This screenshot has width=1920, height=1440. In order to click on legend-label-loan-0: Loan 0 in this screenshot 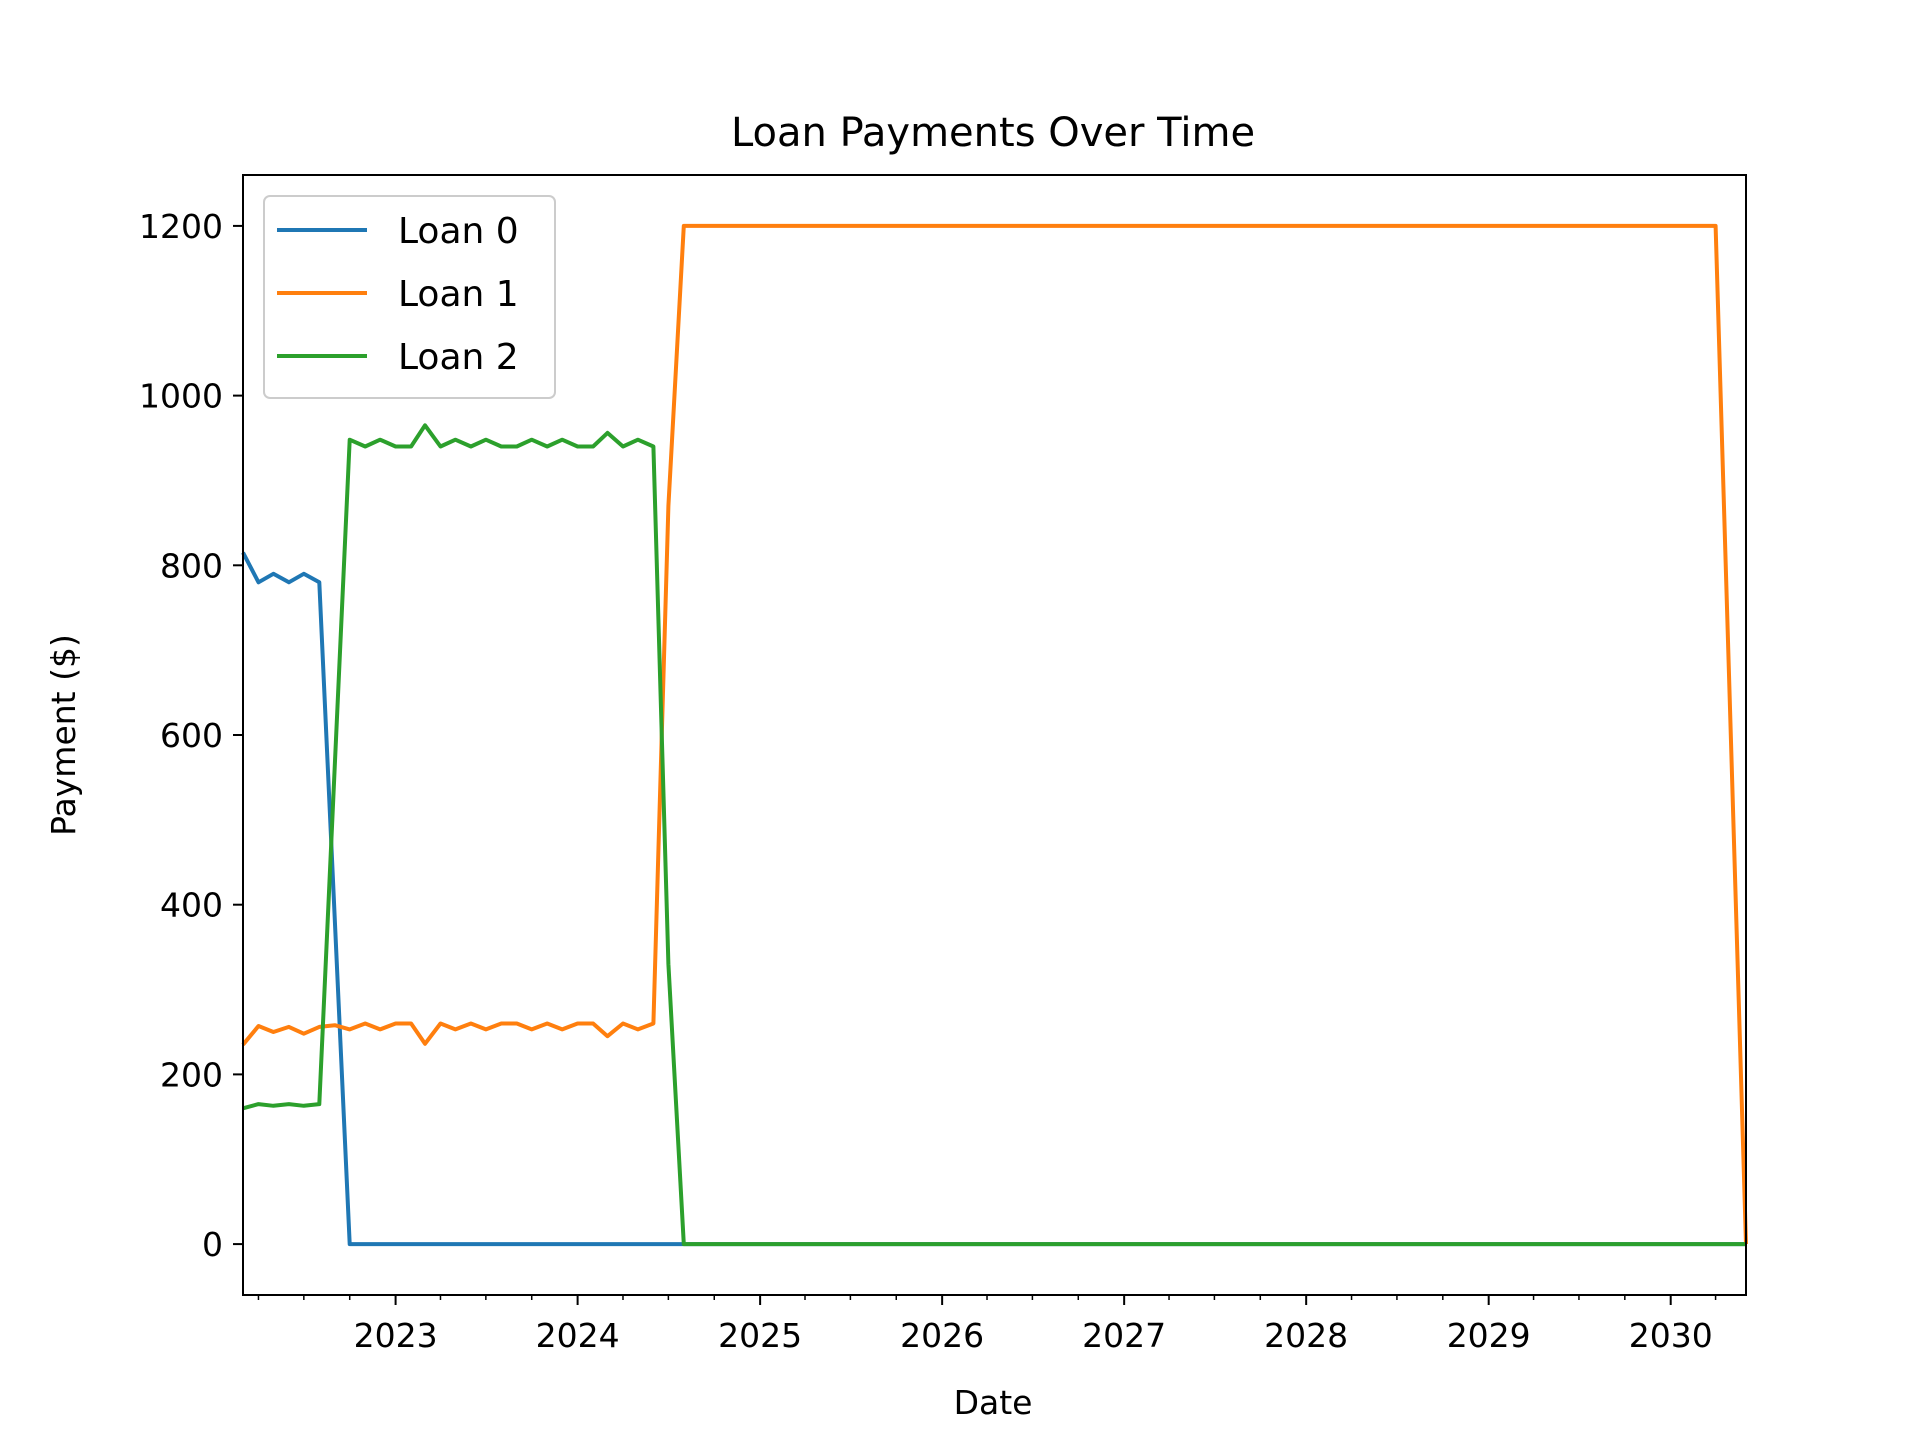, I will do `click(458, 231)`.